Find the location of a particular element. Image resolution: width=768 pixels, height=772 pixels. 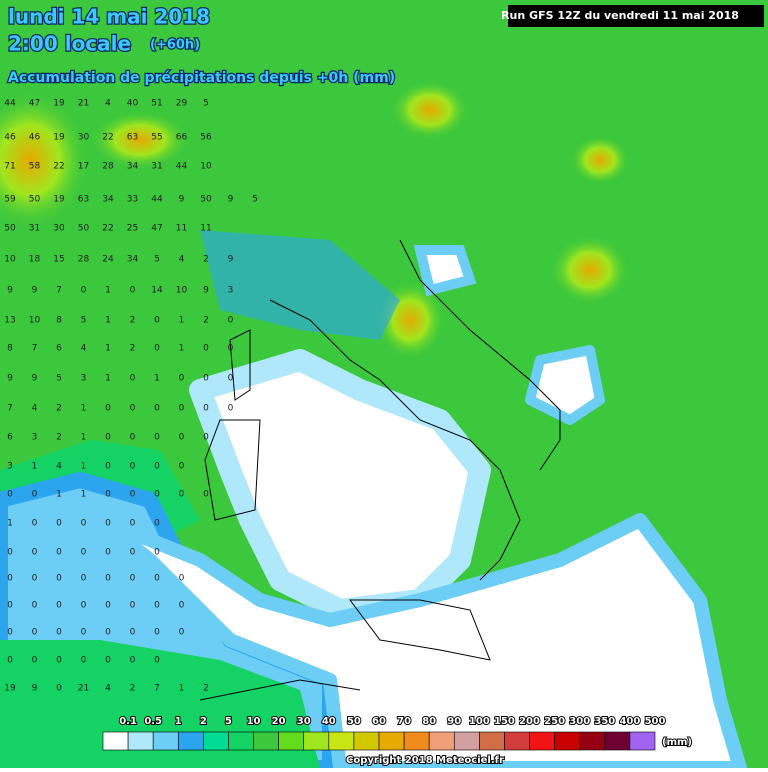

copyright: Copyright 2018 Meteociel.fr is located at coordinates (425, 760).